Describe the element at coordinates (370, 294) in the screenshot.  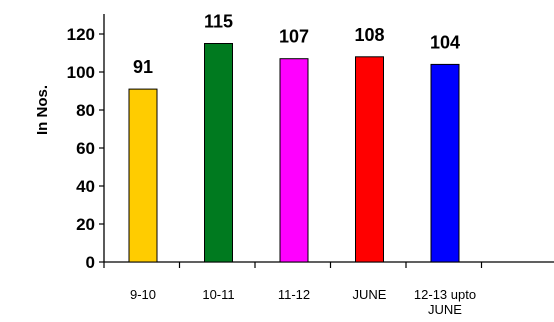
I see `x-tick-label: JUNE` at that location.